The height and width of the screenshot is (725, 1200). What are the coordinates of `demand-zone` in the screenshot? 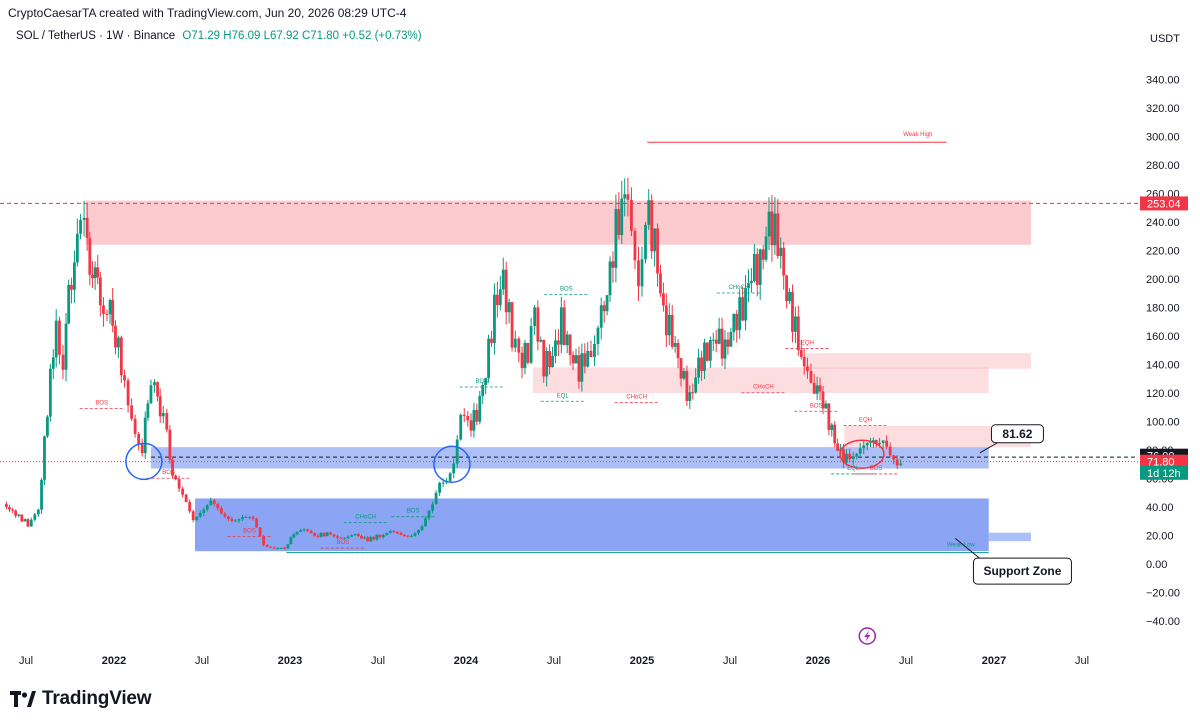 It's located at (569, 458).